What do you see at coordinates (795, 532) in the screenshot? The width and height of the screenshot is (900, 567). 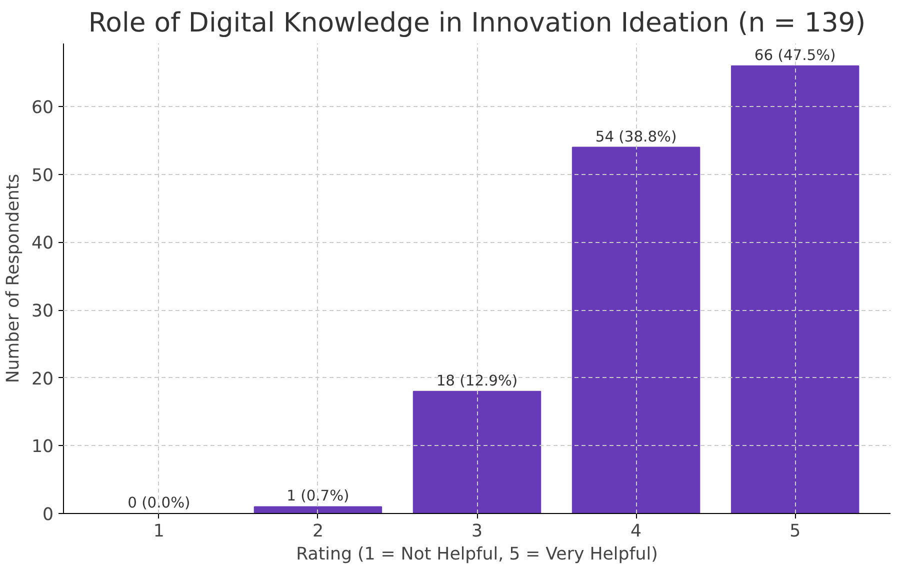 I see `x-tick-label: 5` at bounding box center [795, 532].